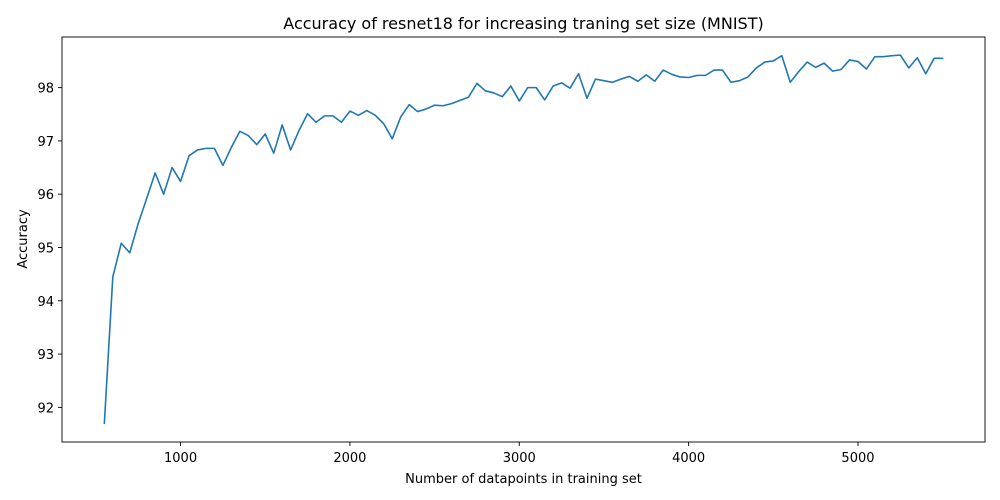 The height and width of the screenshot is (500, 1000). I want to click on x-axis-label: Number of datapoints in training set, so click(523, 479).